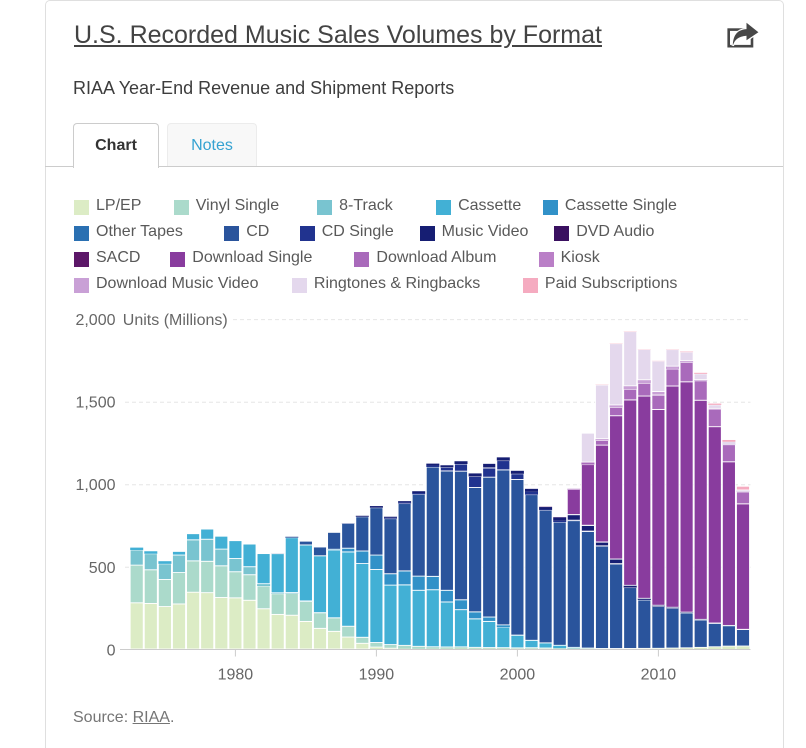 This screenshot has height=748, width=806. What do you see at coordinates (111, 650) in the screenshot?
I see `svg-text: 0` at bounding box center [111, 650].